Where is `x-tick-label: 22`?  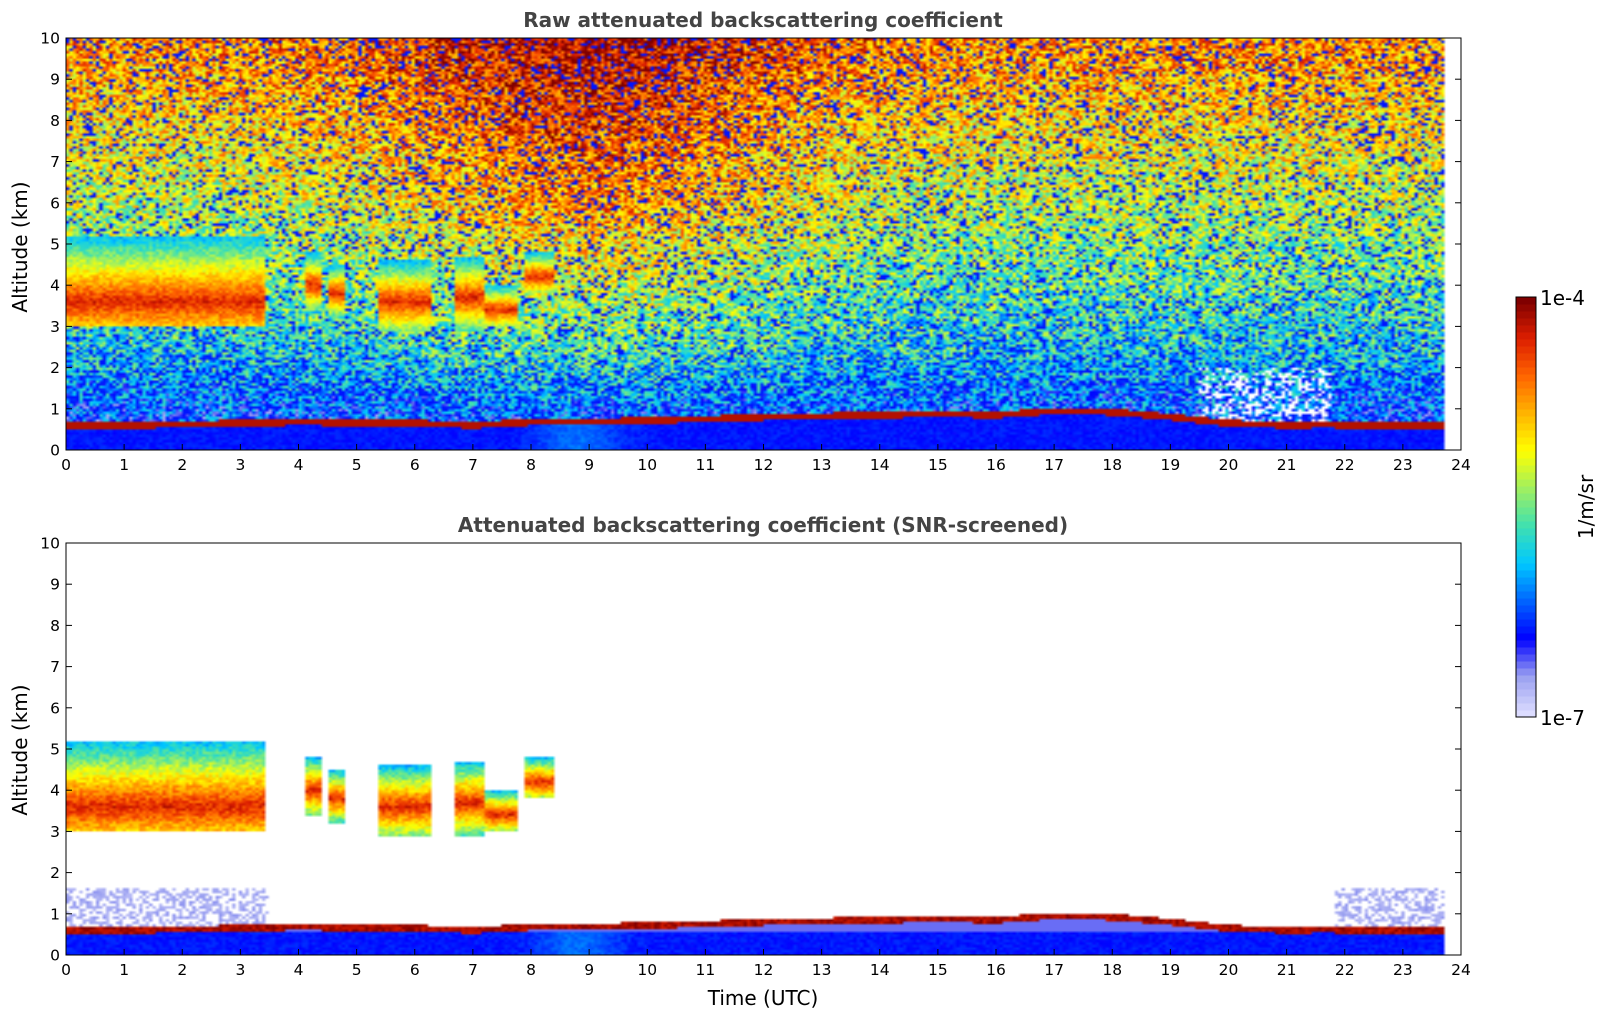 x-tick-label: 22 is located at coordinates (1345, 465).